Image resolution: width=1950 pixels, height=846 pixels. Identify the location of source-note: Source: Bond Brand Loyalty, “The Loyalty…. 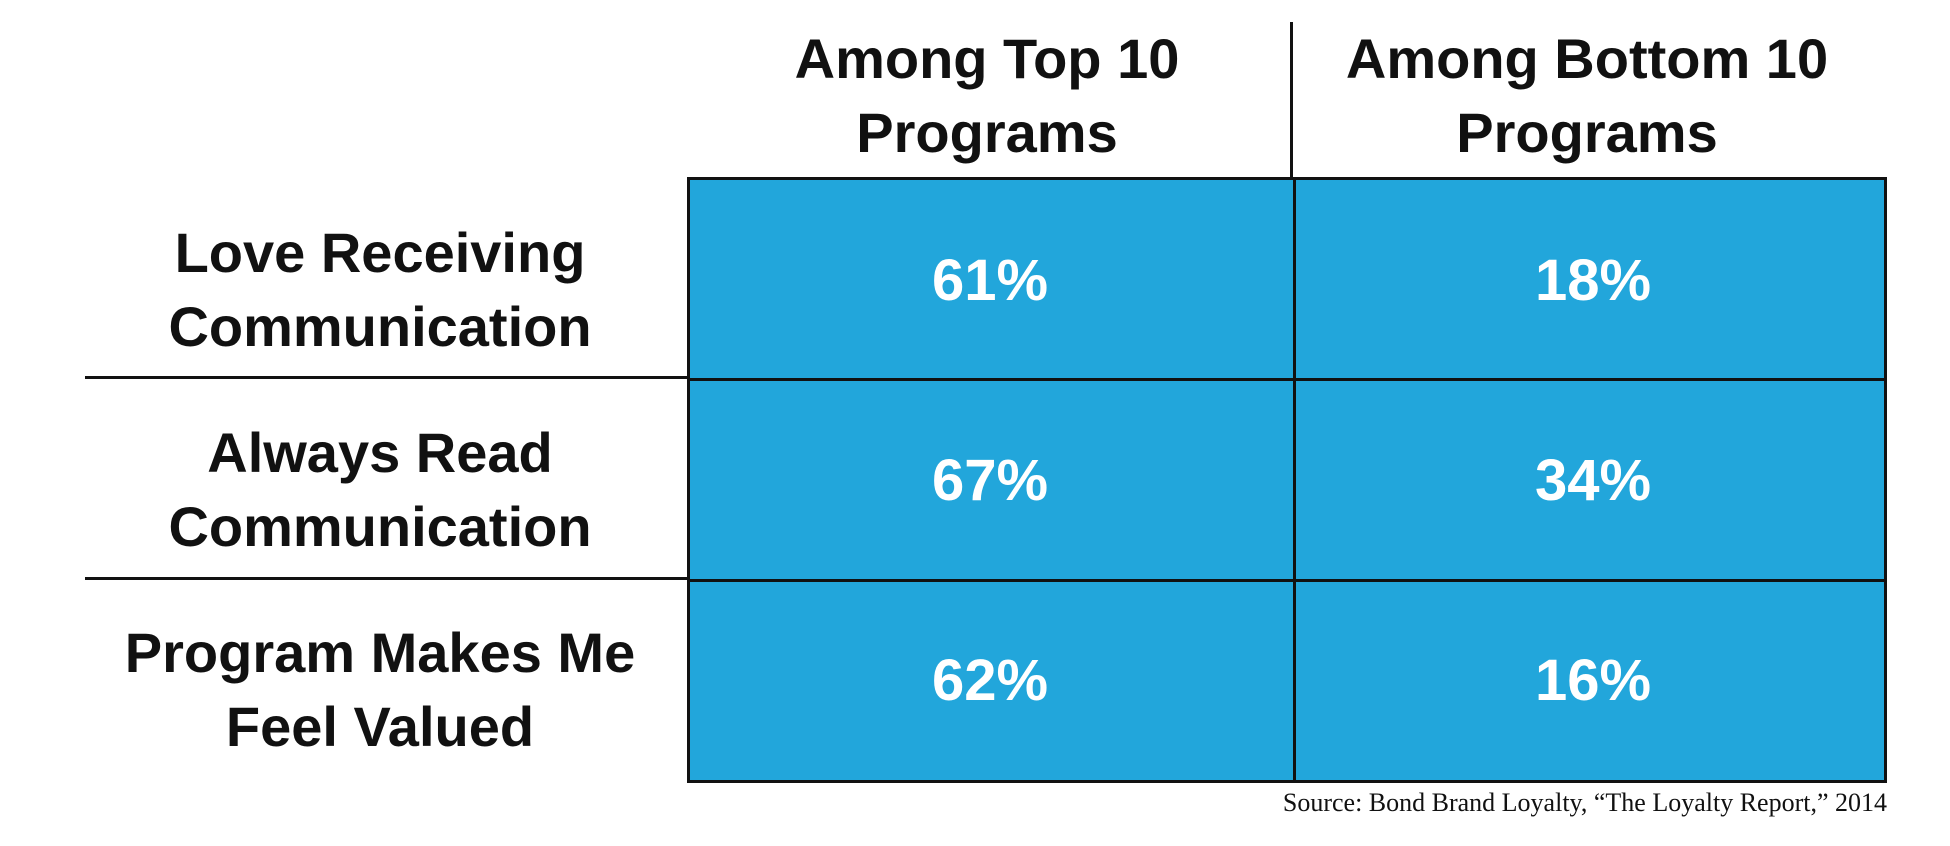
(1584, 802).